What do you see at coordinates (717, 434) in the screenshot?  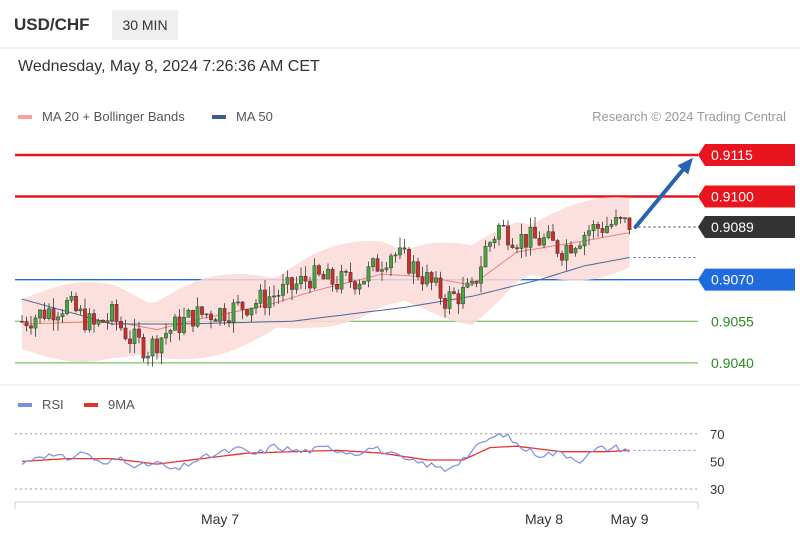 I see `rsi-tick-70: 70` at bounding box center [717, 434].